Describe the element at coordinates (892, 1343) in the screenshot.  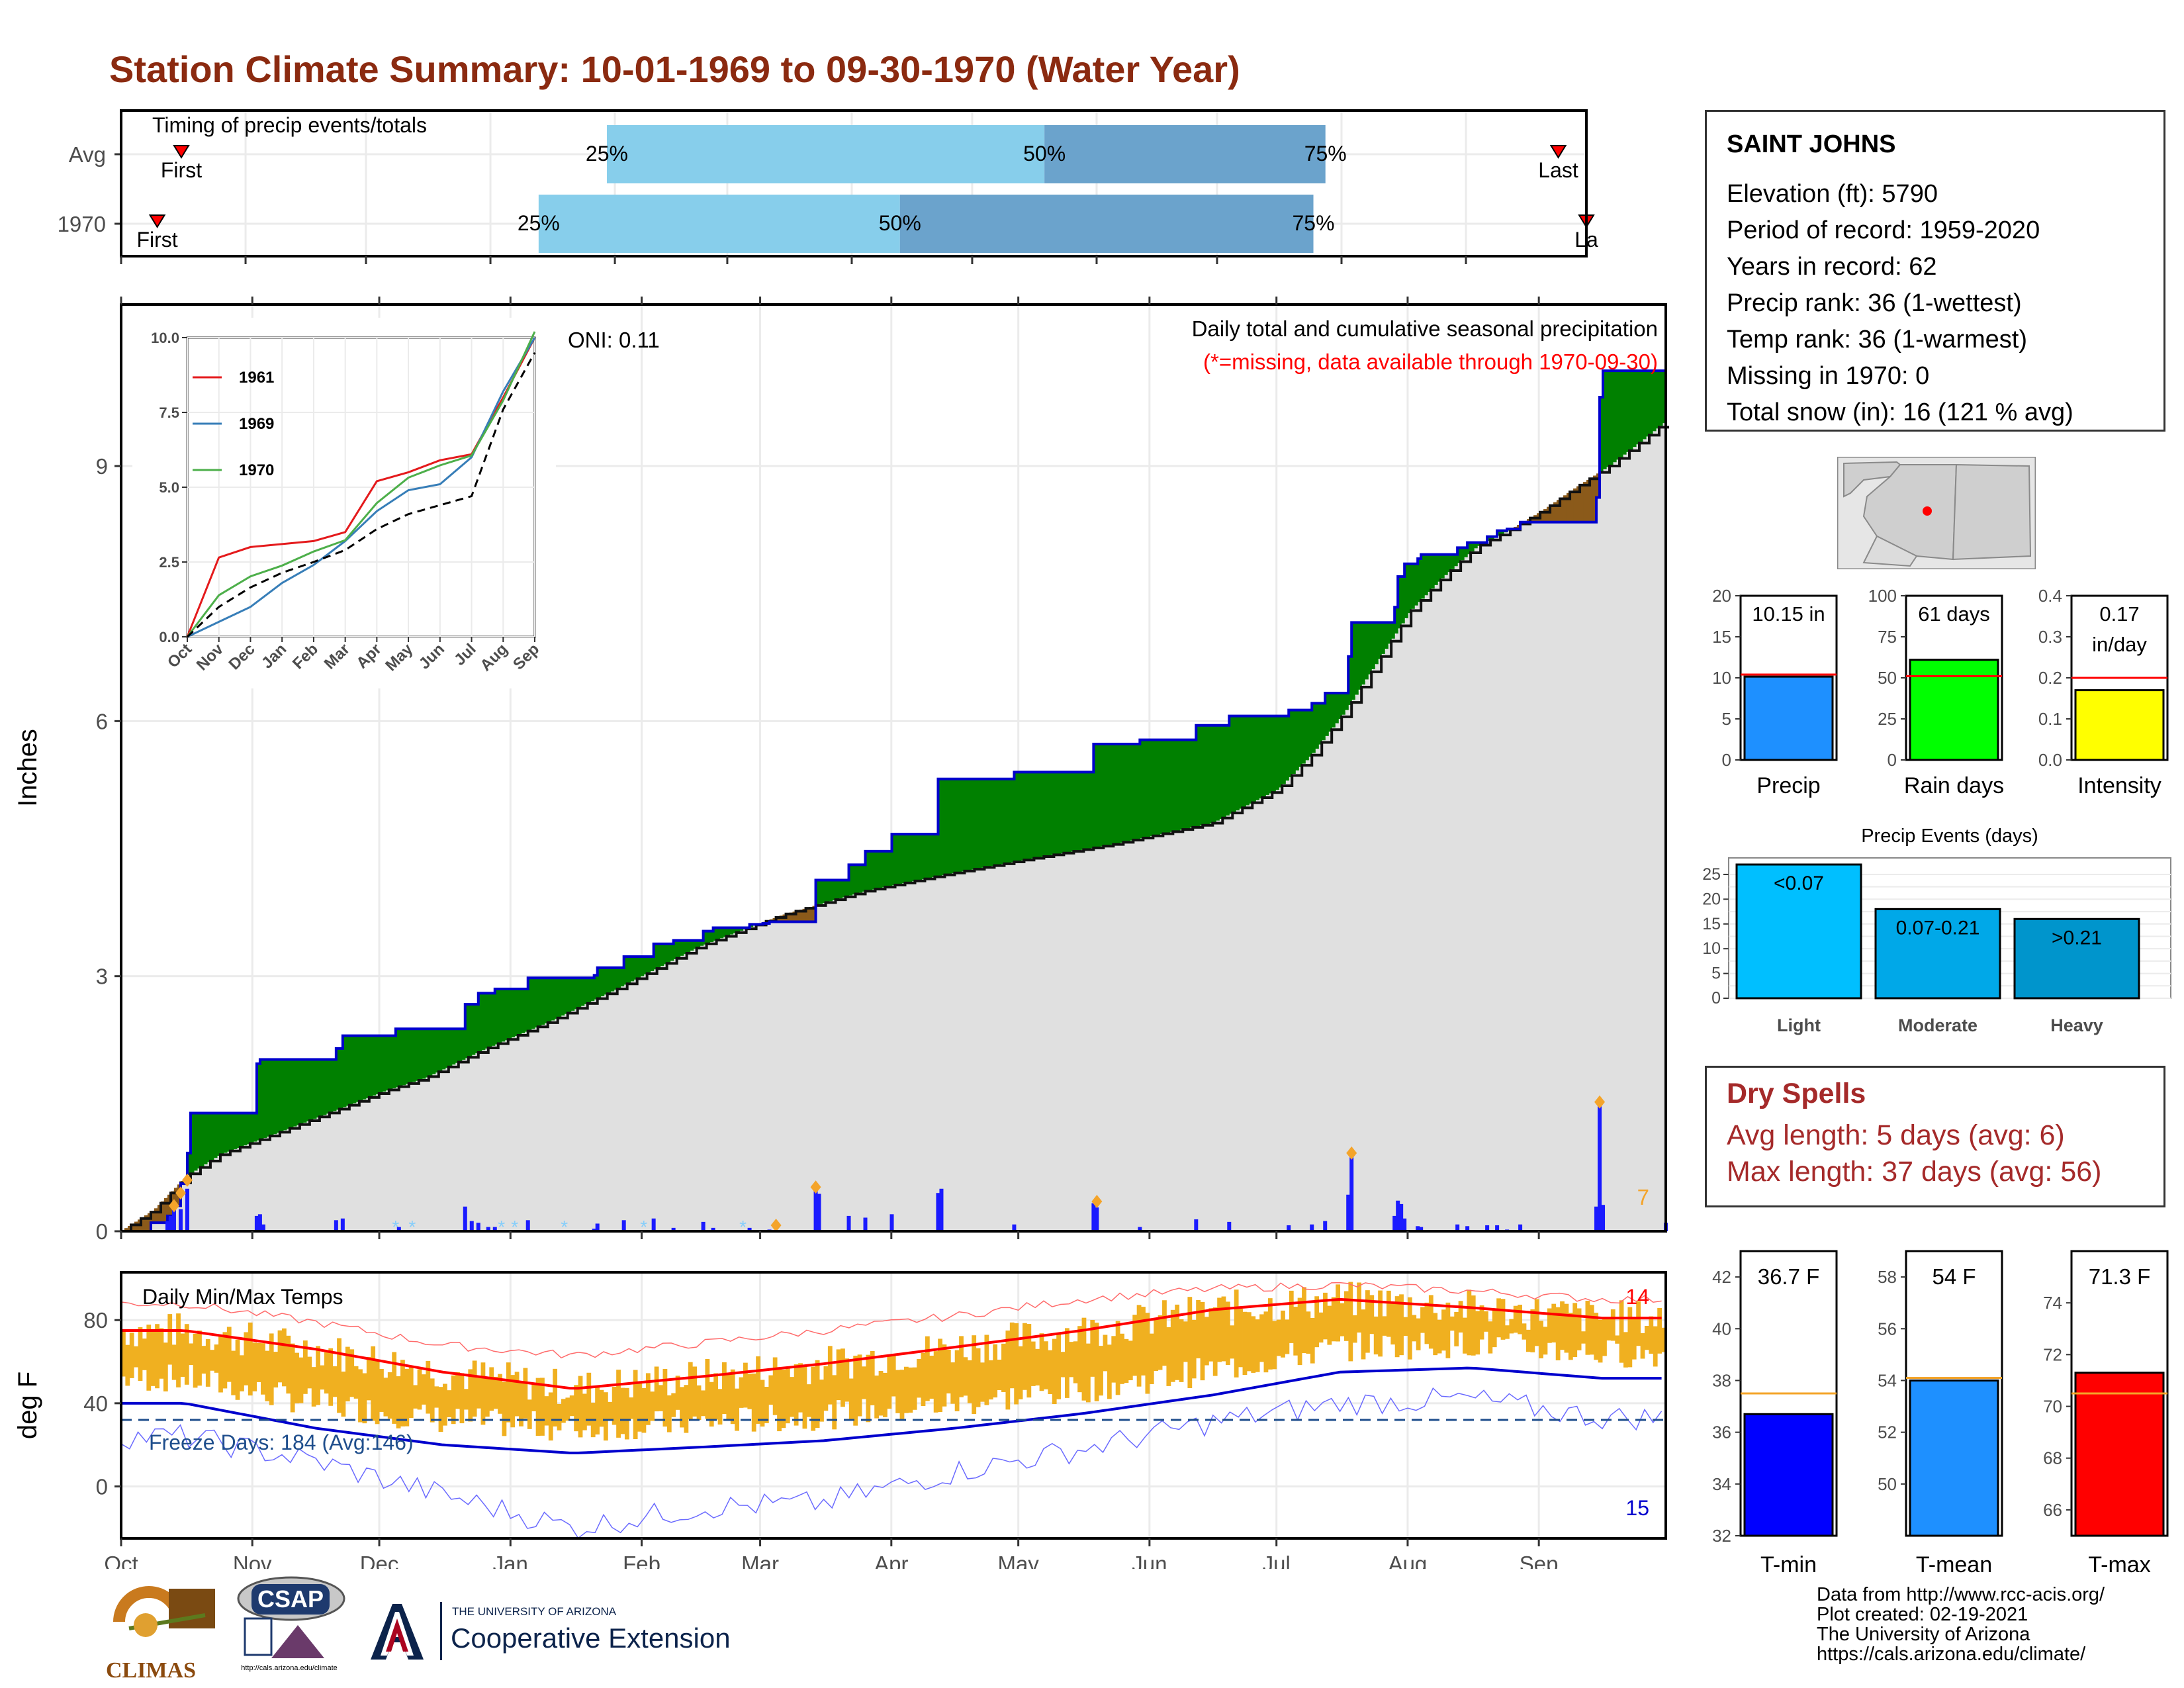
I see `avg-max-line` at that location.